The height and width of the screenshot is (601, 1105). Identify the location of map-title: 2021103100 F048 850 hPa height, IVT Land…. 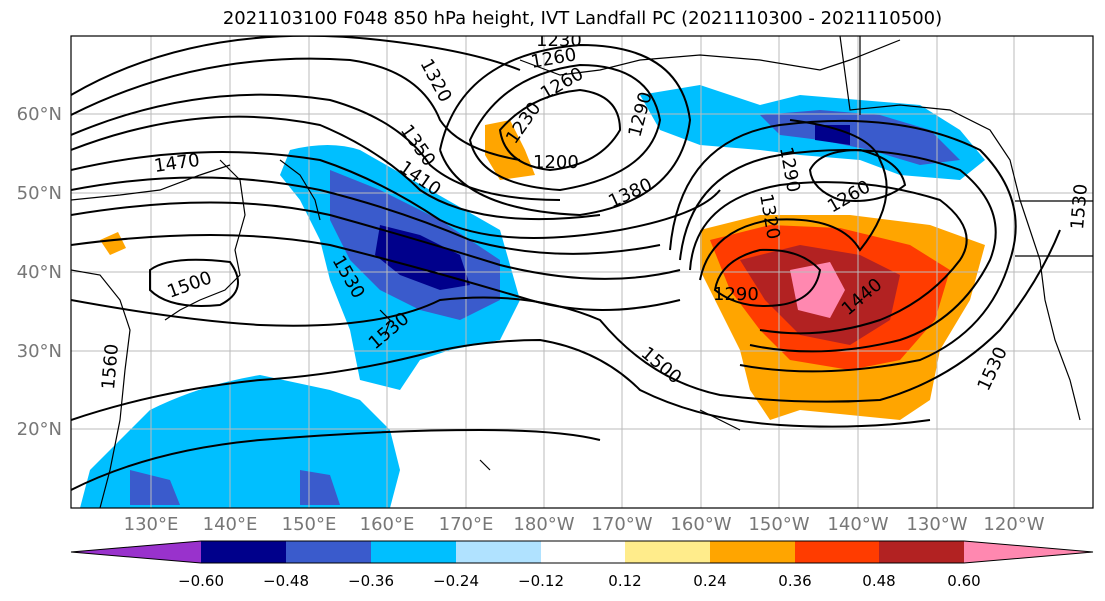
(582, 18).